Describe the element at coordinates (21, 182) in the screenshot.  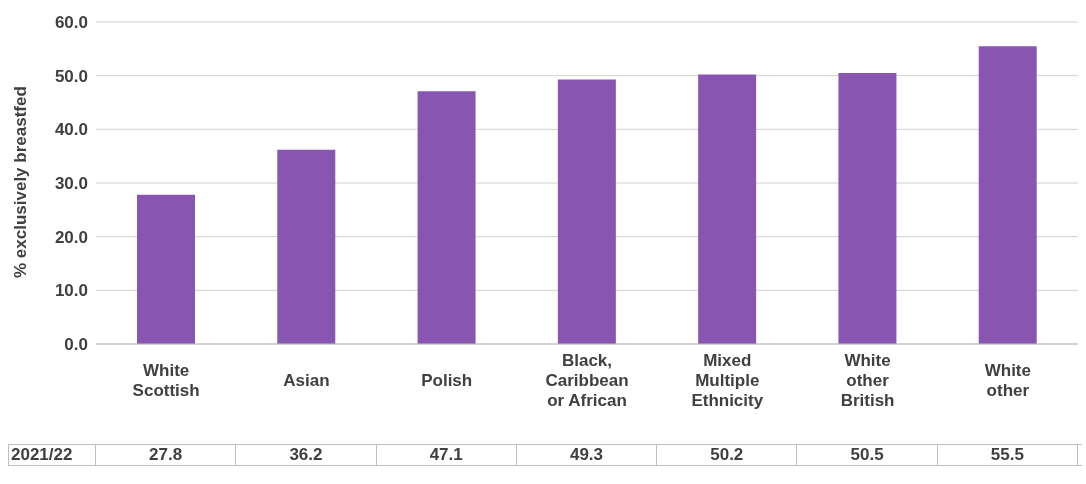
I see `y-axis-title: % exclusively breastfed` at that location.